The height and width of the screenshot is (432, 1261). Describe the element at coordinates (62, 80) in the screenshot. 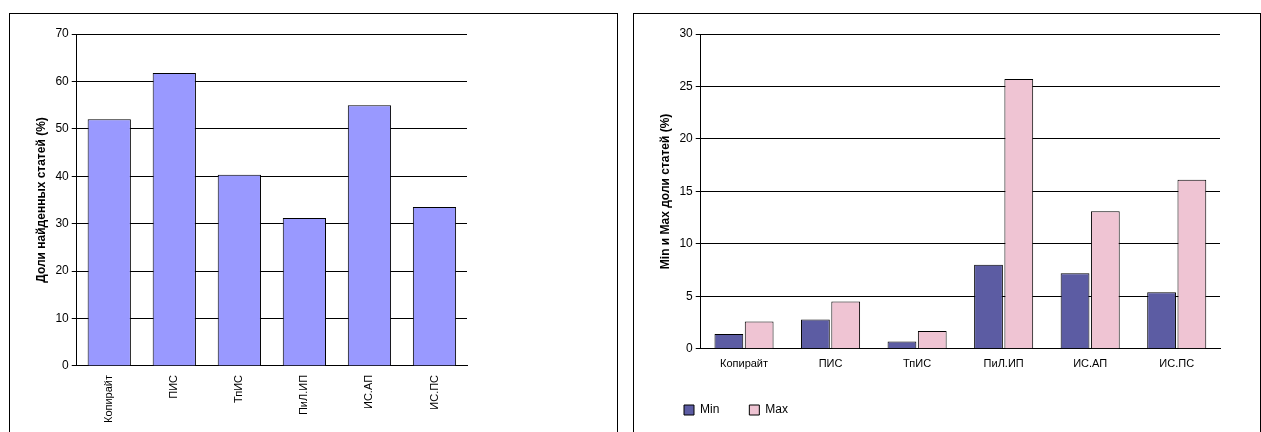

I see `y-tick-label: 60` at that location.